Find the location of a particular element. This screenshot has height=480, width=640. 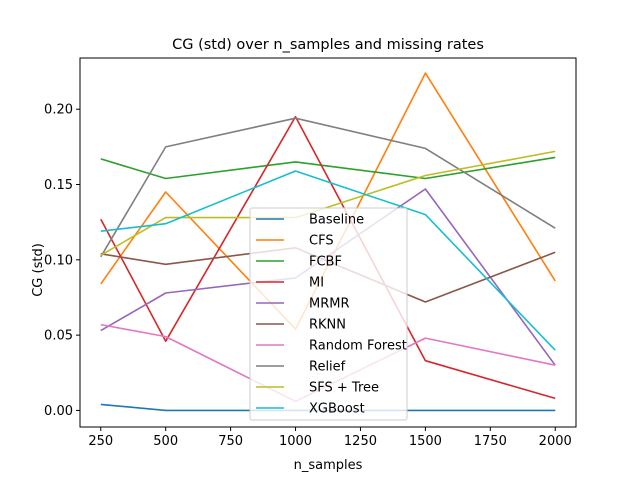

y-tick-label: 0.20 is located at coordinates (58, 110).